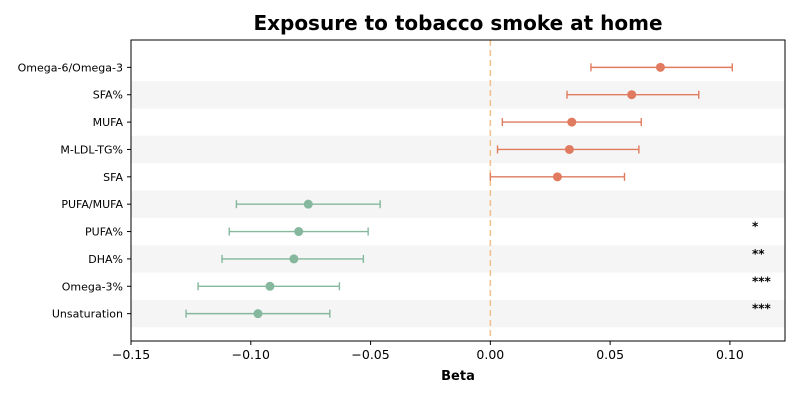  I want to click on category-label: M-LDL-TG%, so click(91, 149).